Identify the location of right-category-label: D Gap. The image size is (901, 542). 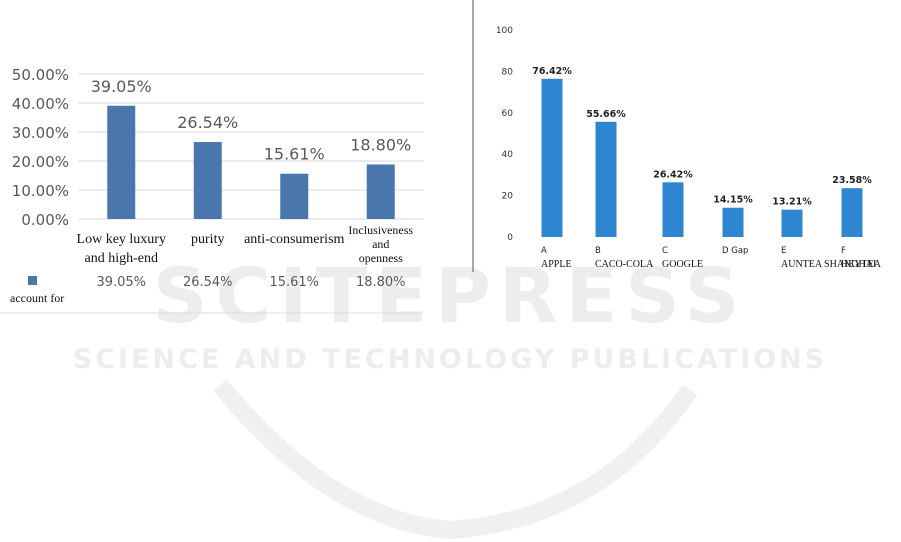
(735, 251).